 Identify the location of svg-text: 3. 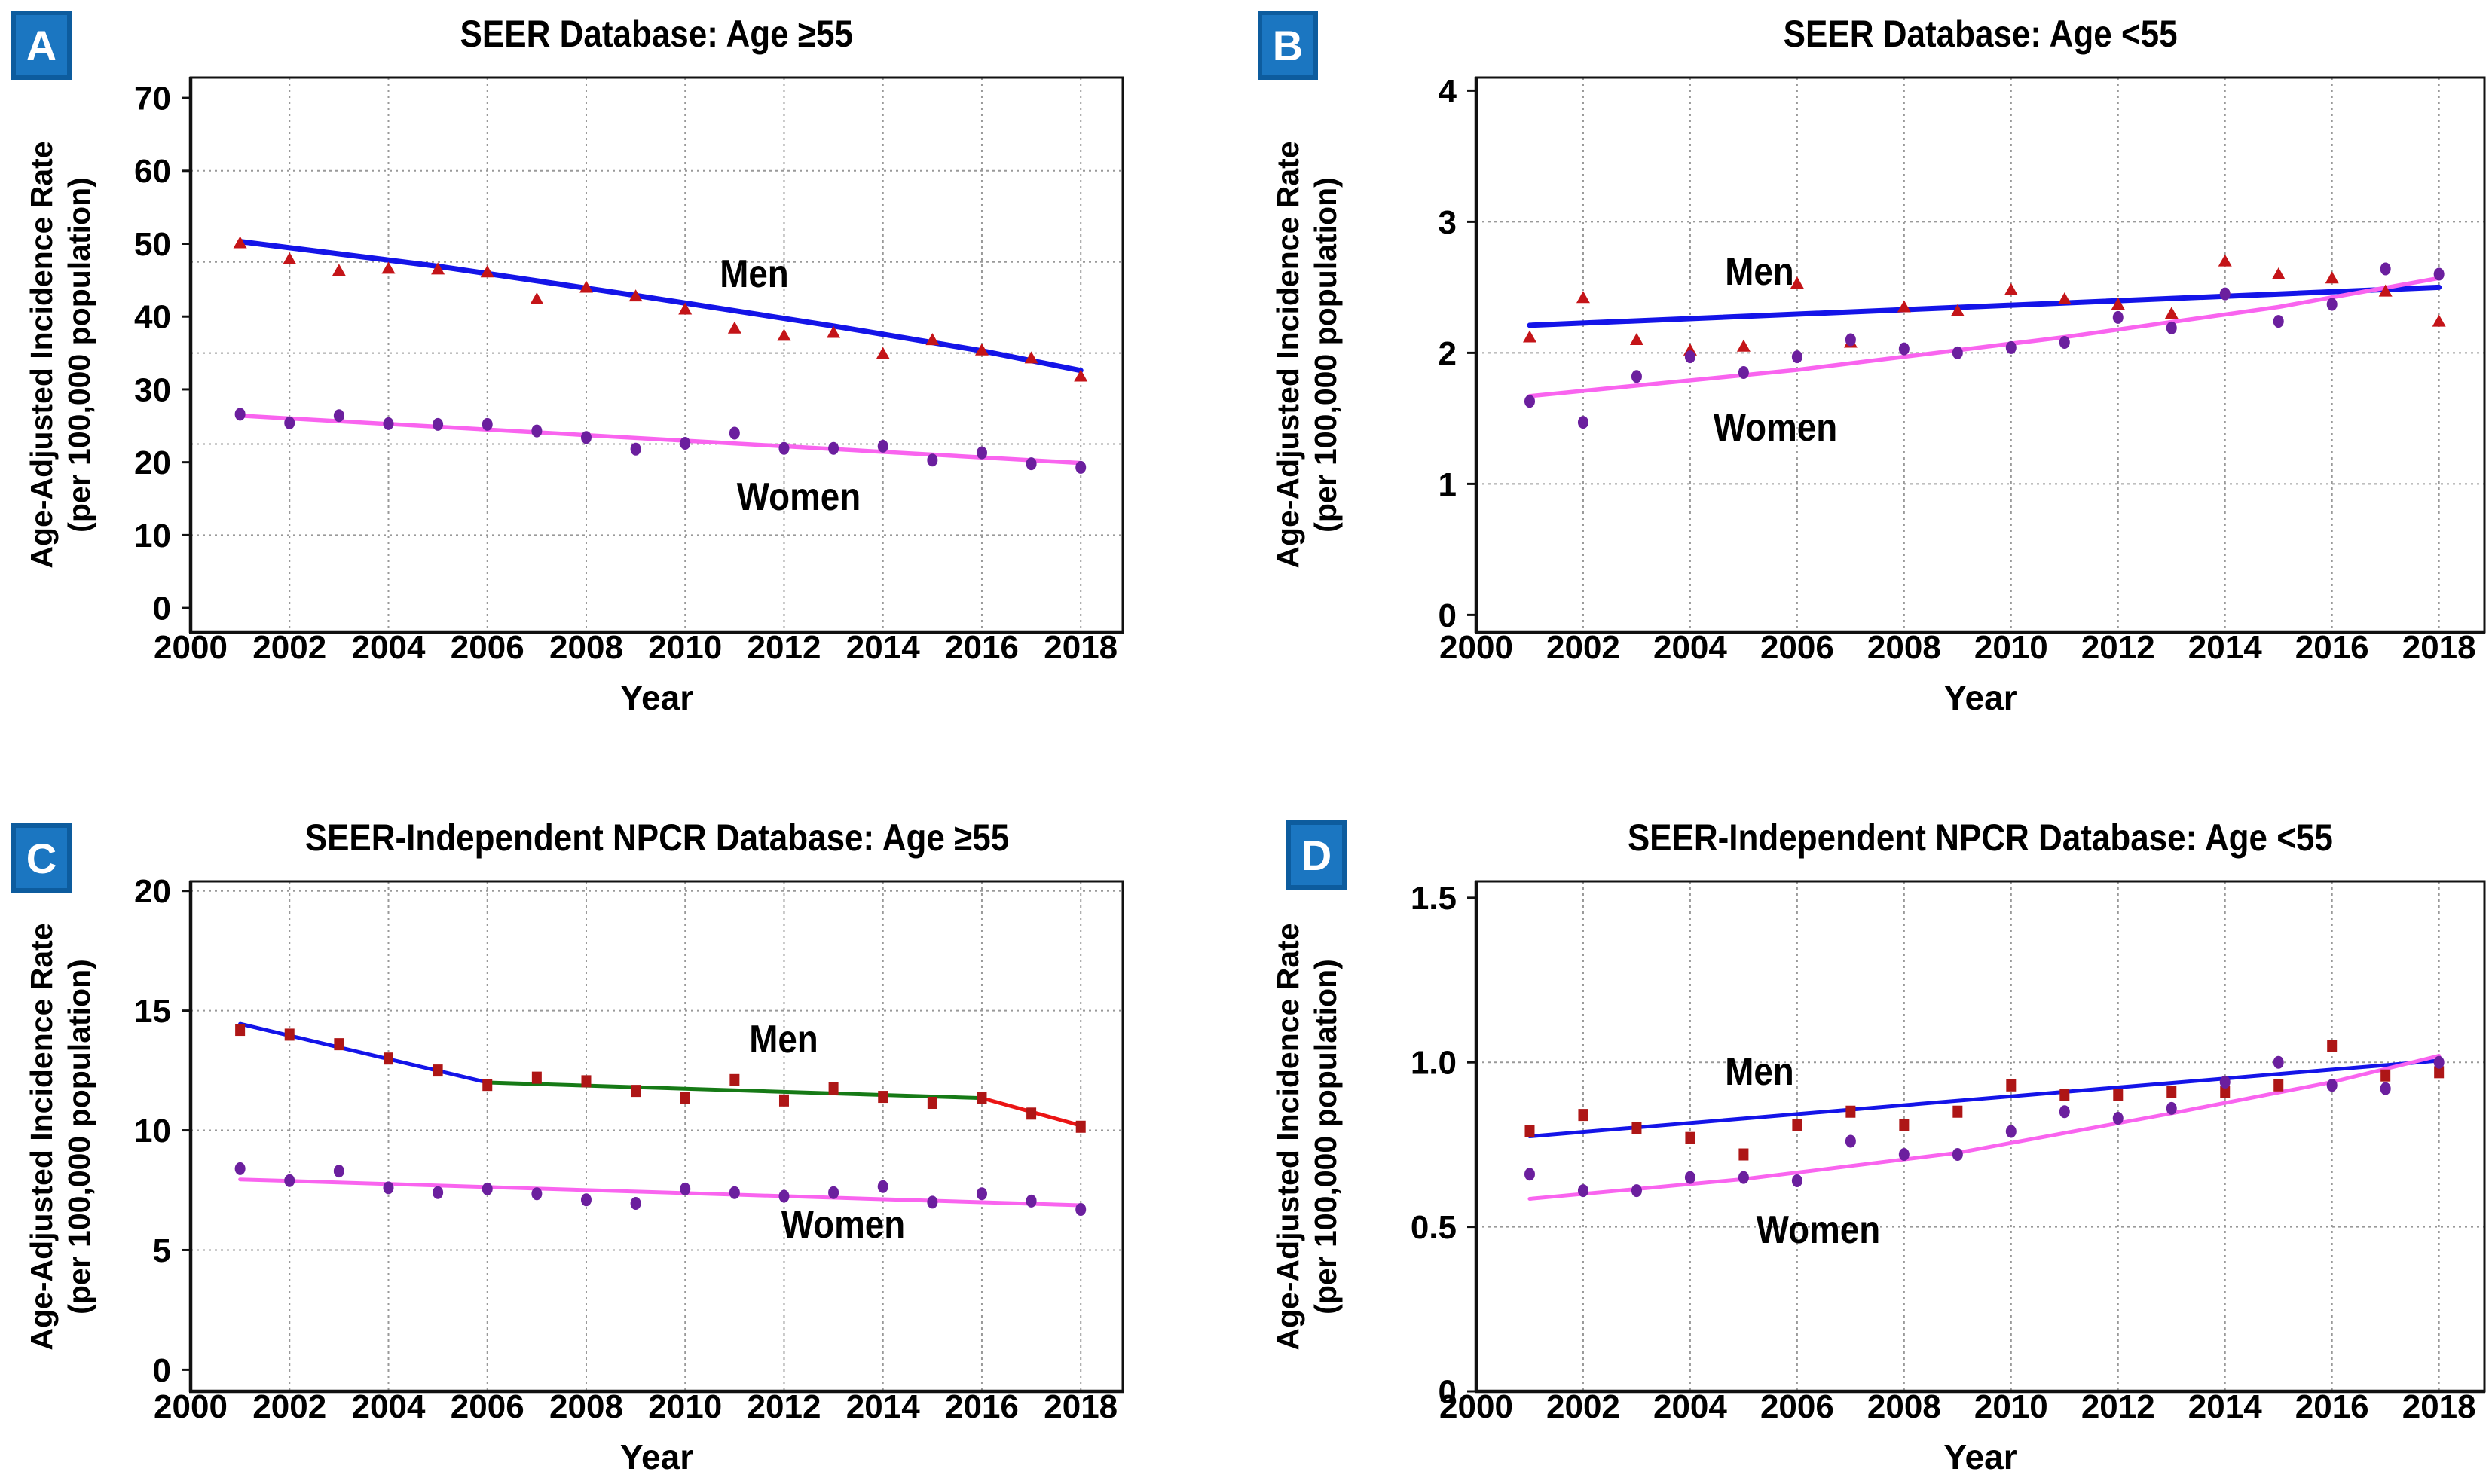
(1448, 222).